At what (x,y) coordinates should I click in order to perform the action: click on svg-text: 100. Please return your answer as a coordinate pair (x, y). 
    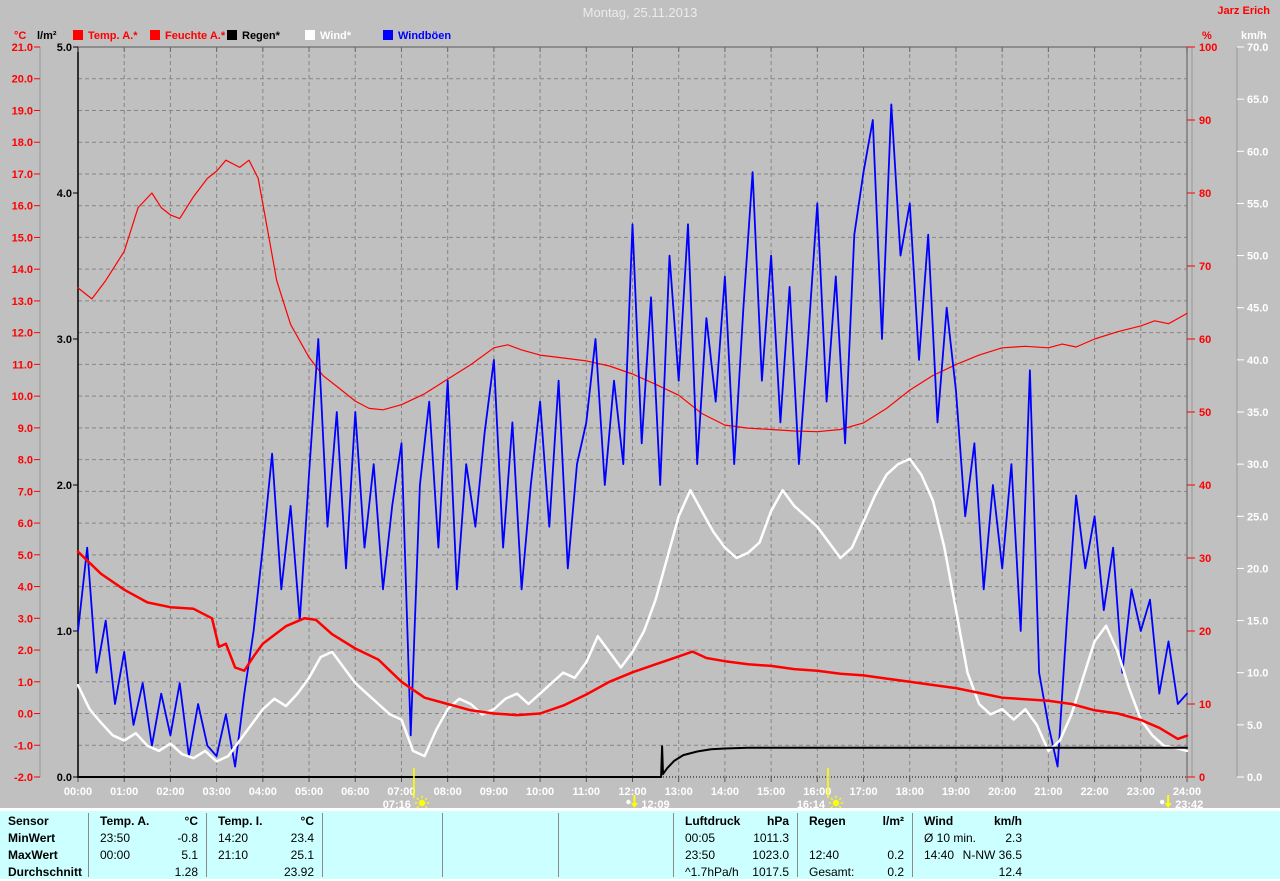
    Looking at the image, I should click on (1208, 48).